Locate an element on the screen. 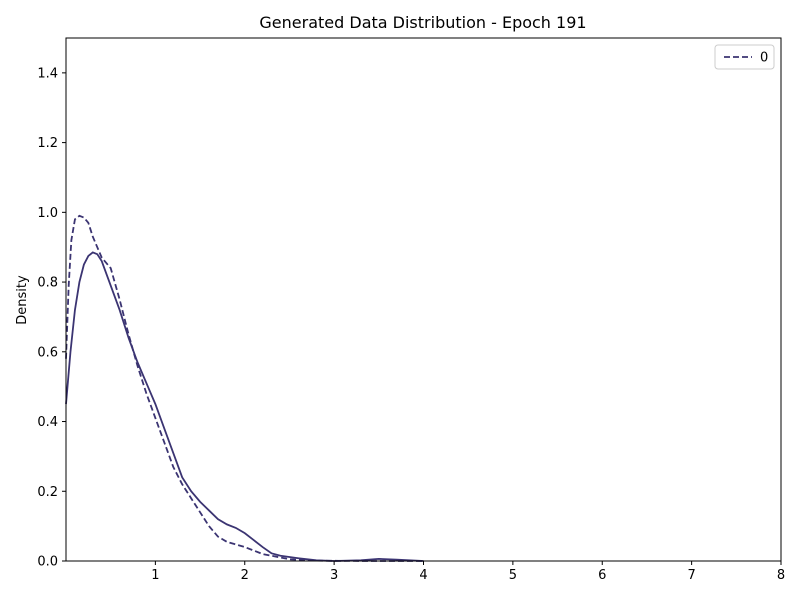  y-tick-label: 0.2 is located at coordinates (47, 492).